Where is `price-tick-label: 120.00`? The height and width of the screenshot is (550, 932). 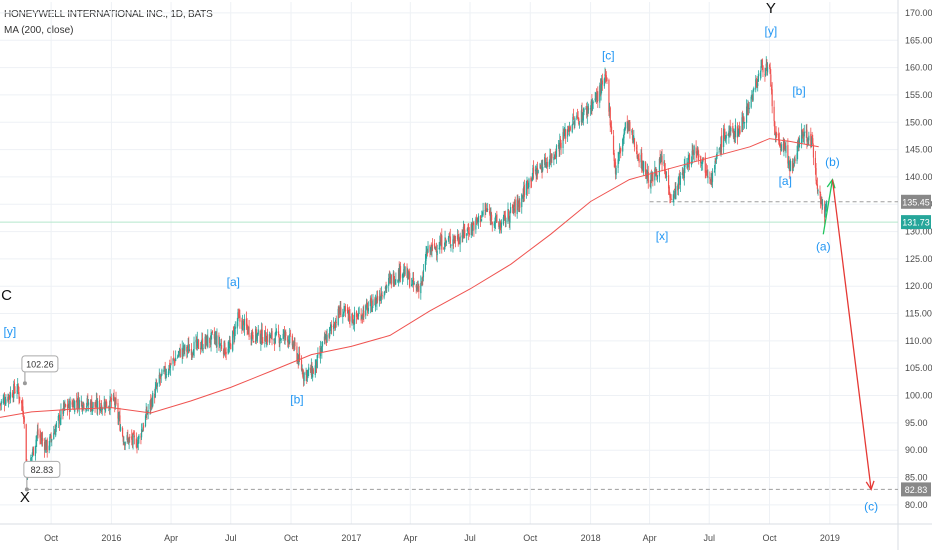 price-tick-label: 120.00 is located at coordinates (918, 286).